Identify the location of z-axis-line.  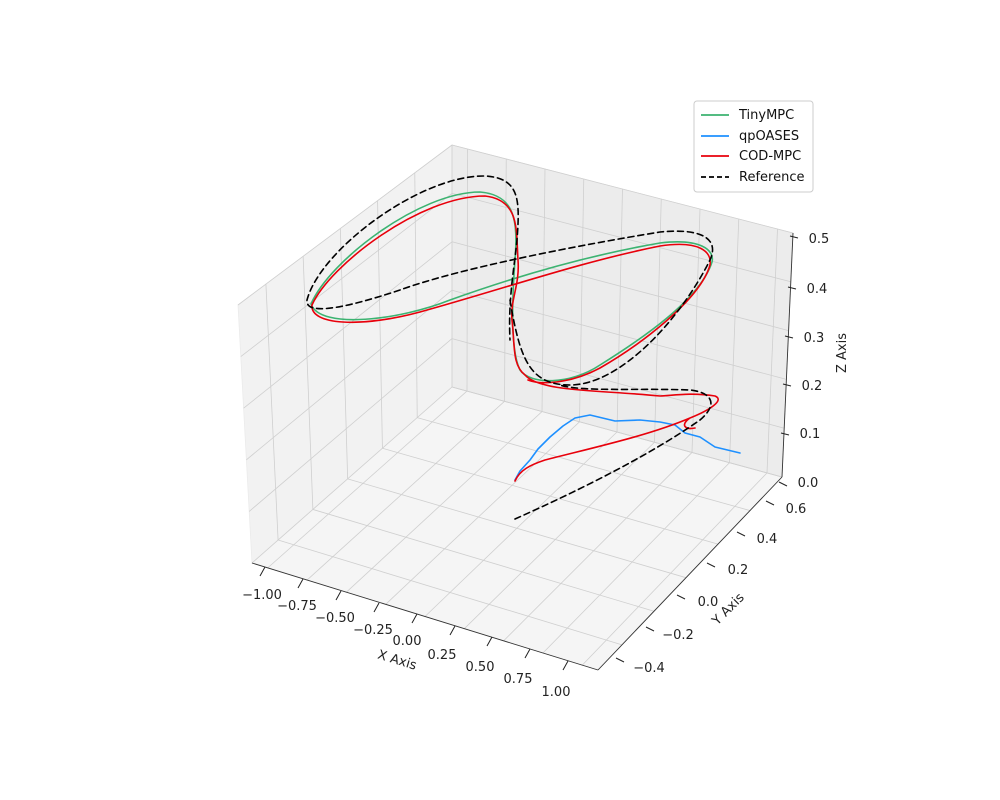
(787, 355).